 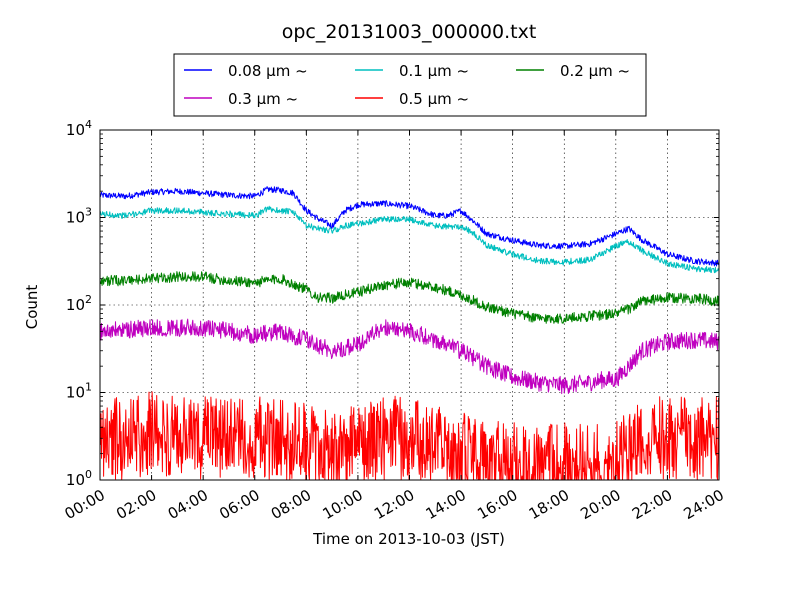 I want to click on y-tick-exponent: 4, so click(x=88, y=124).